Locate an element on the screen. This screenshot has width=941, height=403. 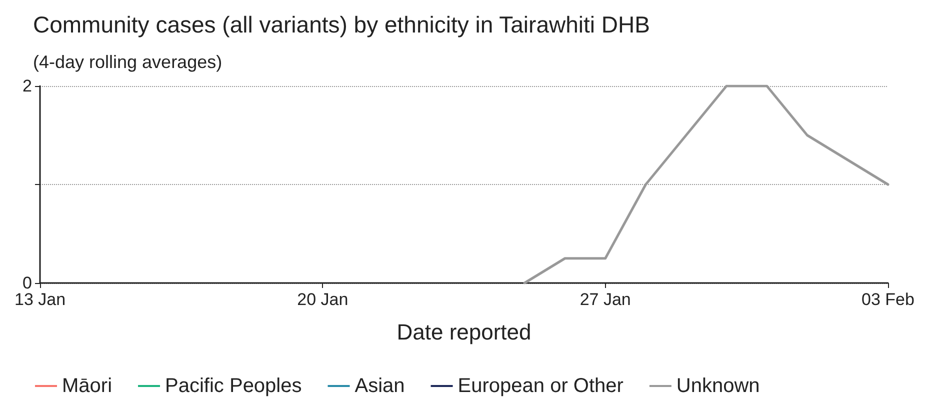
legend-label: European or Other is located at coordinates (541, 386).